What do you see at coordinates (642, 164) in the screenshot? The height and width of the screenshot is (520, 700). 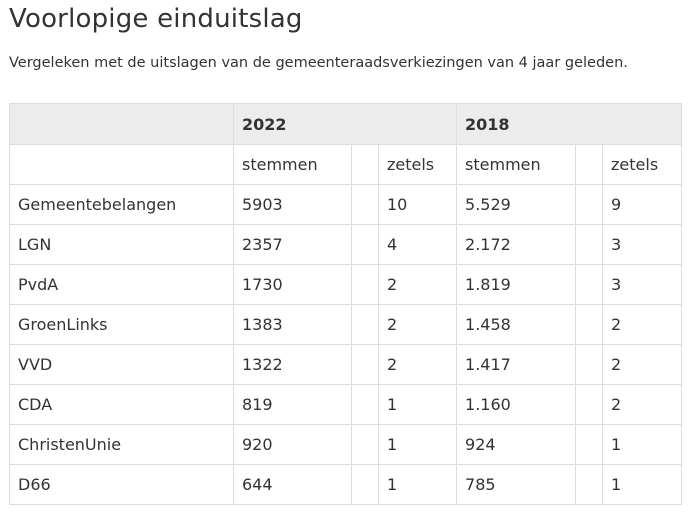 I see `subheader-seats-2018: zetels` at bounding box center [642, 164].